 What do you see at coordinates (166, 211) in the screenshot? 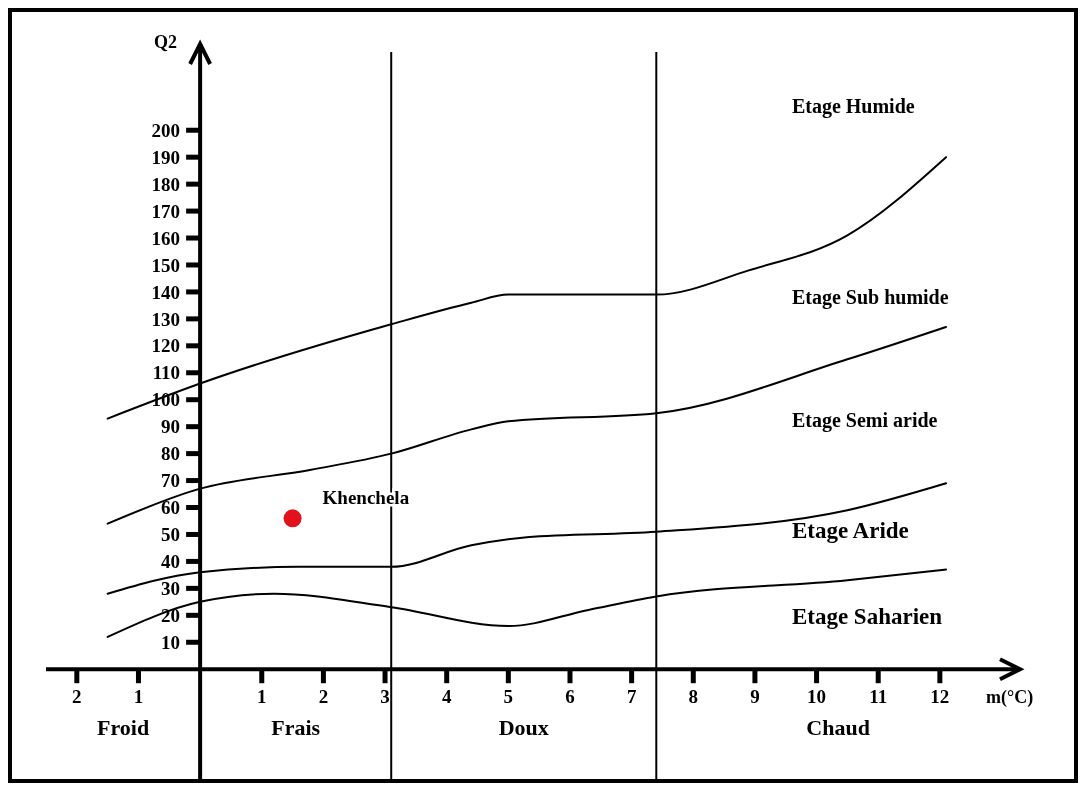
I see `y-tick-label: 170` at bounding box center [166, 211].